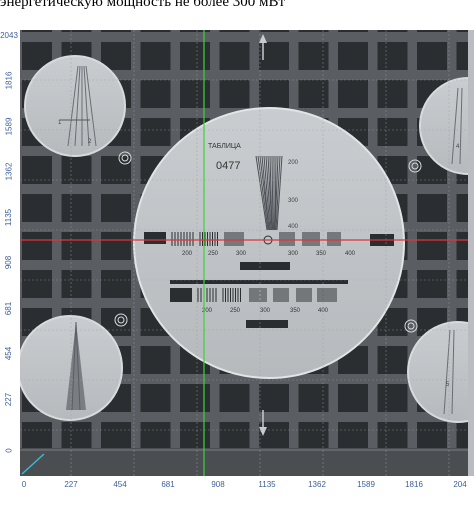 The height and width of the screenshot is (507, 474). I want to click on x-tick-label: 1362, so click(317, 484).